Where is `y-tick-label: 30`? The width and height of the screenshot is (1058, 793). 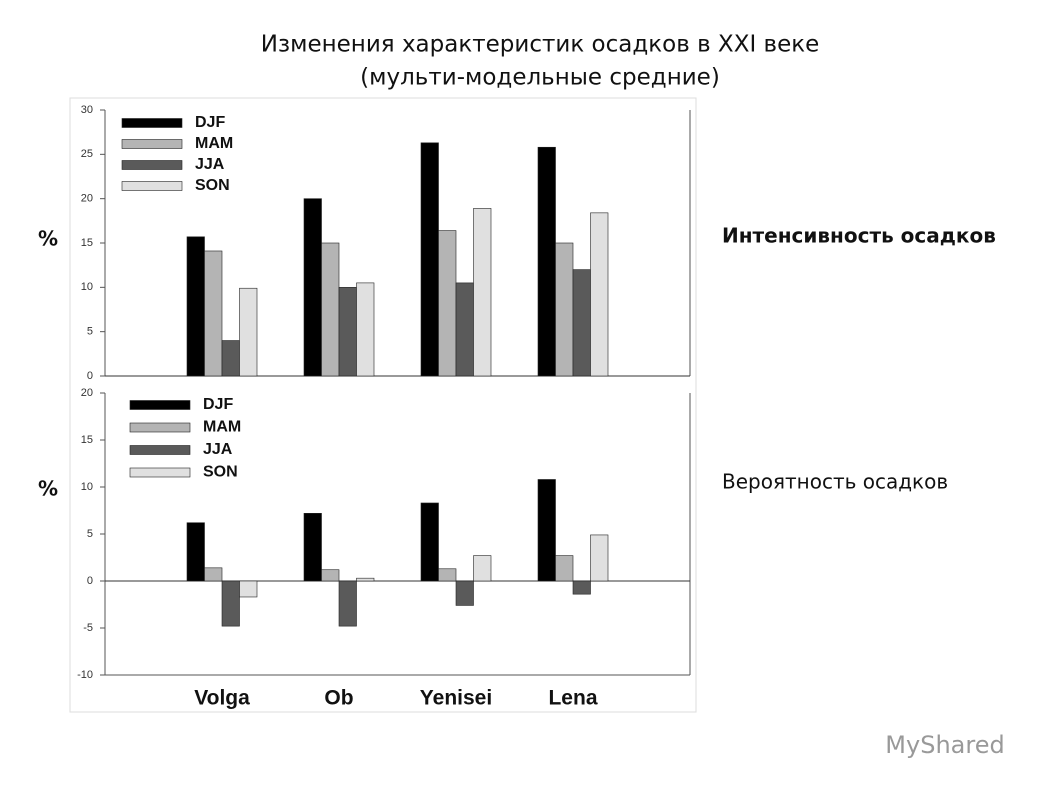 y-tick-label: 30 is located at coordinates (87, 110).